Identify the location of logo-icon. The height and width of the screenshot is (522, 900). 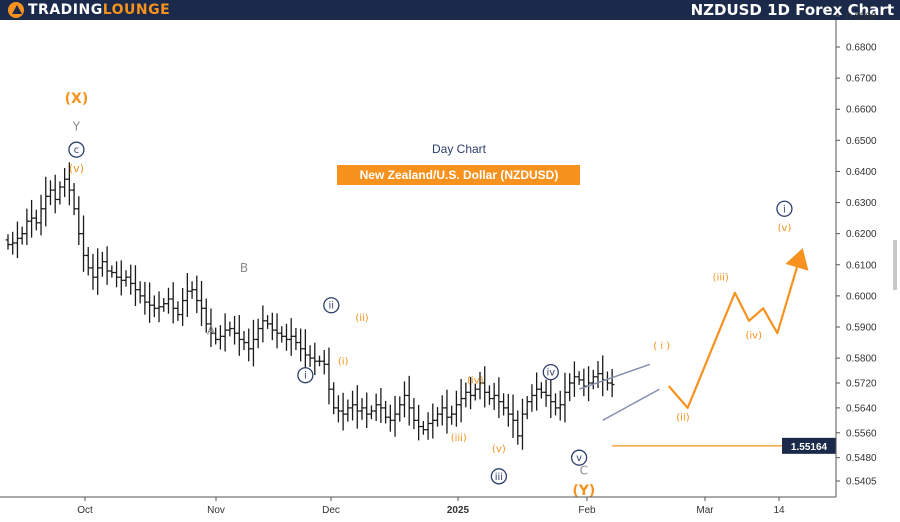
(16, 10).